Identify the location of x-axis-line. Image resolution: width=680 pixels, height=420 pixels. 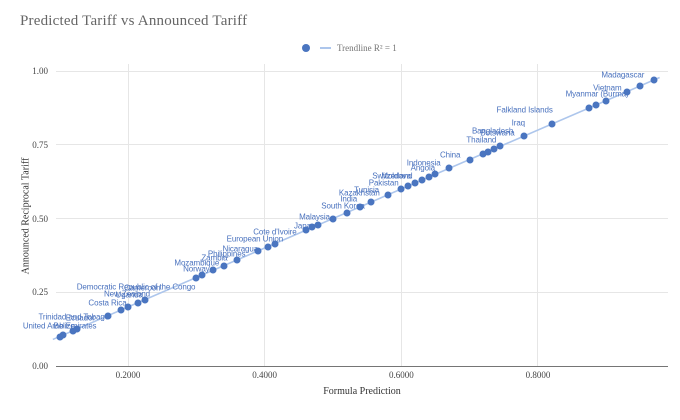
(362, 366).